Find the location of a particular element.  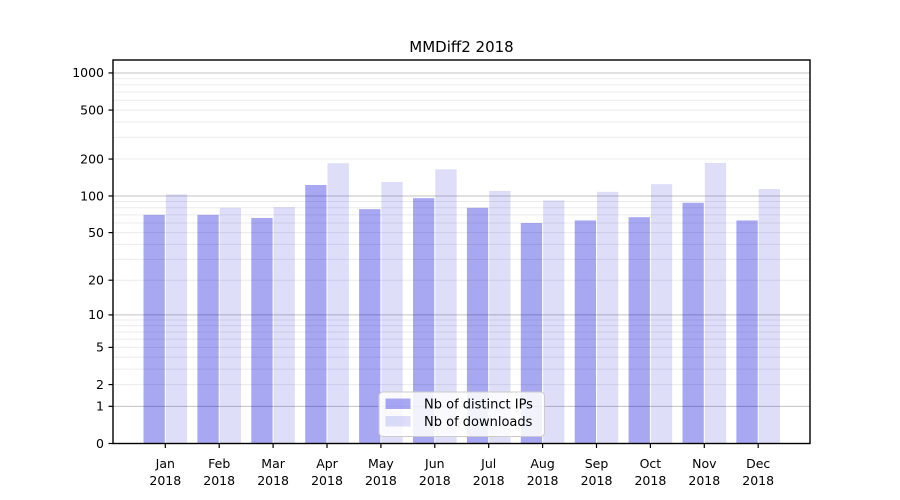

bar-downloads-oct is located at coordinates (661, 314).